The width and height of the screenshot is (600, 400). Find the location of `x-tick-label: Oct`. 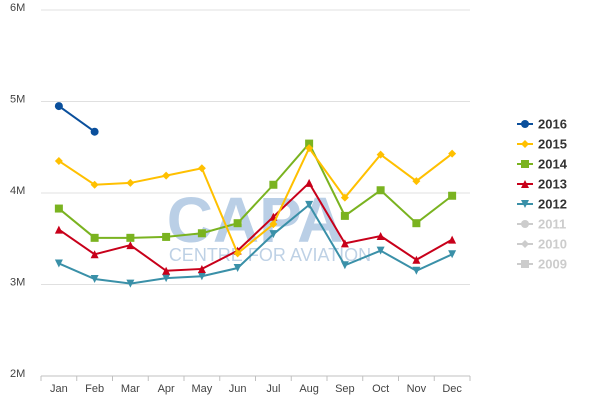

x-tick-label: Oct is located at coordinates (380, 389).